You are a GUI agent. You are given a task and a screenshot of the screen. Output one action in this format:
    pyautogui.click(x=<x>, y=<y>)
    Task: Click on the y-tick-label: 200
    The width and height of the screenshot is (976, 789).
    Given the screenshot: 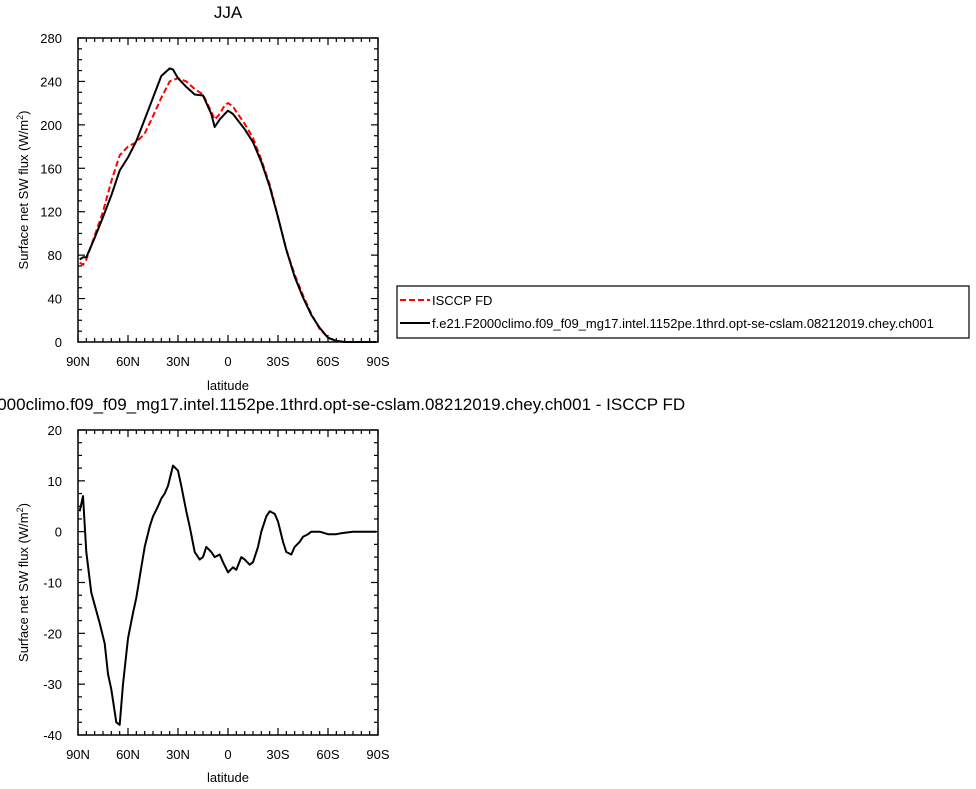 What is the action you would take?
    pyautogui.click(x=51, y=125)
    